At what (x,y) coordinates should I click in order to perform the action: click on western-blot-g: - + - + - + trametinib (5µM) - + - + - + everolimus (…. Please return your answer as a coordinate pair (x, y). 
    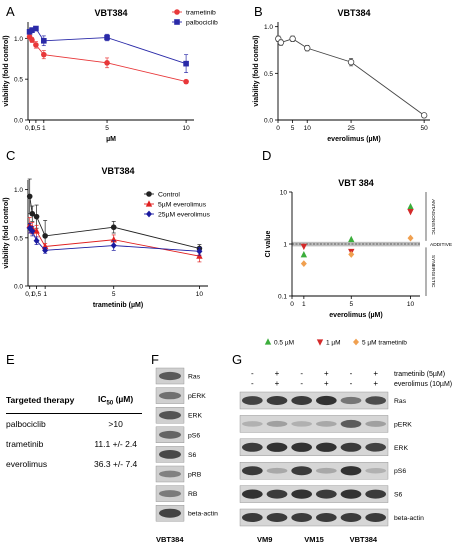
    Looking at the image, I should click on (345, 456).